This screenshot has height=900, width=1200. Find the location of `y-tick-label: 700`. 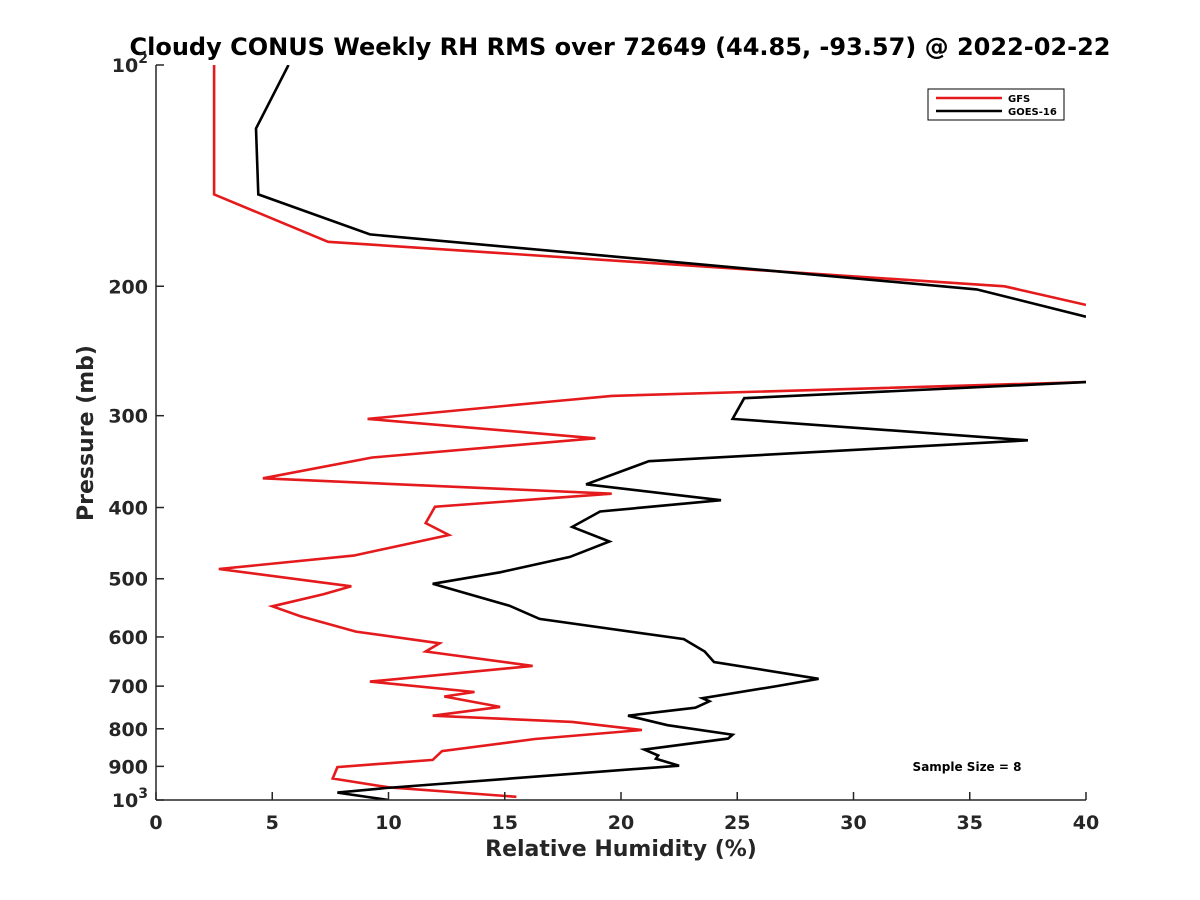

y-tick-label: 700 is located at coordinates (128, 687).